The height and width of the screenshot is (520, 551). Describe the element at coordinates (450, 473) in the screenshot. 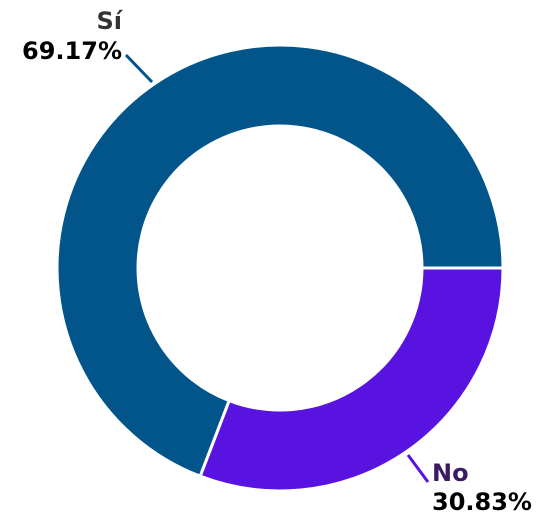

I see `slice-name: No` at that location.